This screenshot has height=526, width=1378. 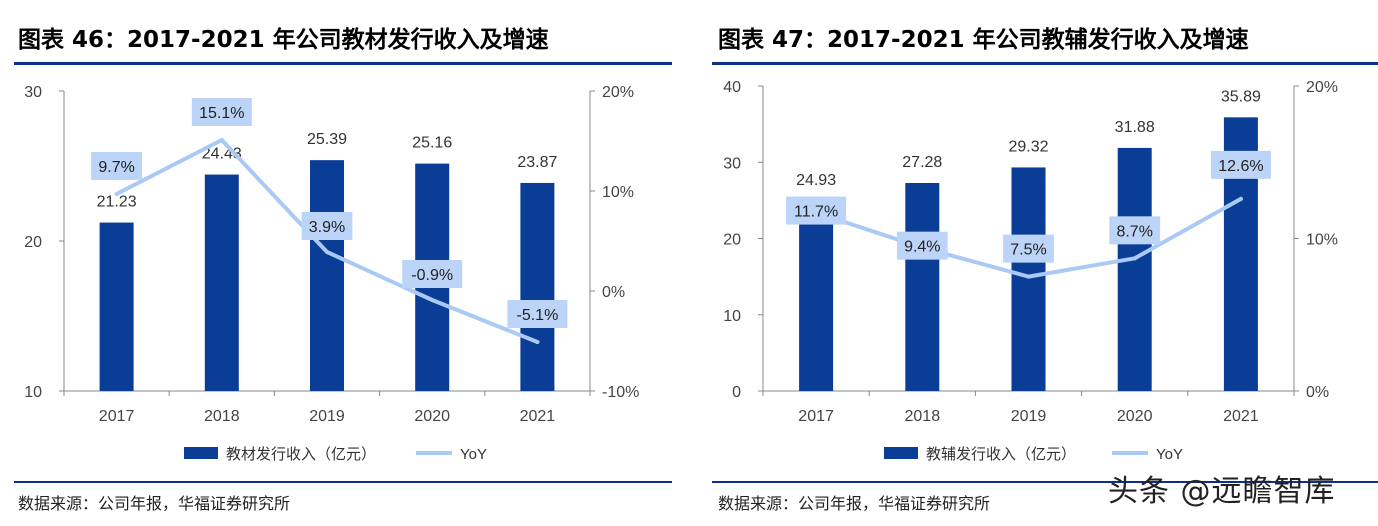 I want to click on yoy-value-label: 7.5%, so click(x=1028, y=250).